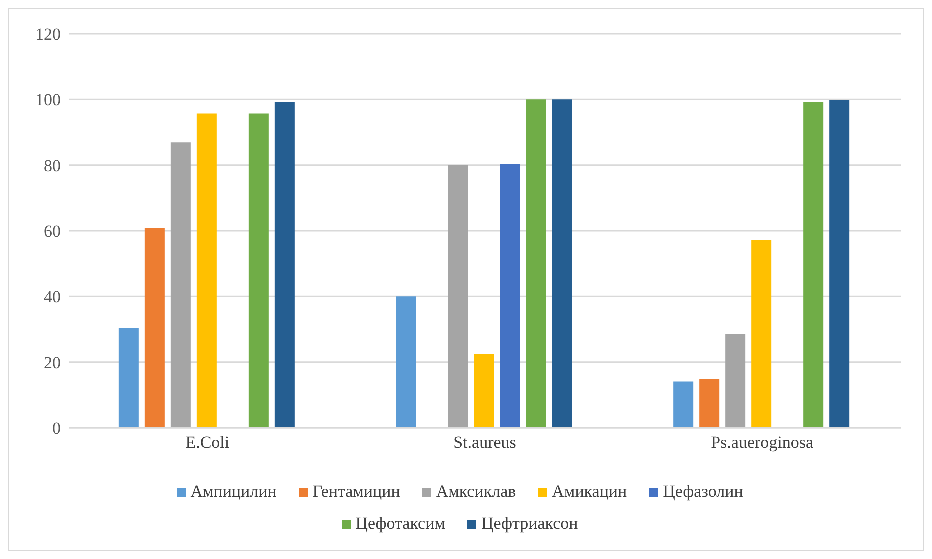 The height and width of the screenshot is (559, 932). Describe the element at coordinates (703, 492) in the screenshot. I see `legend-label: Цефазолин` at that location.